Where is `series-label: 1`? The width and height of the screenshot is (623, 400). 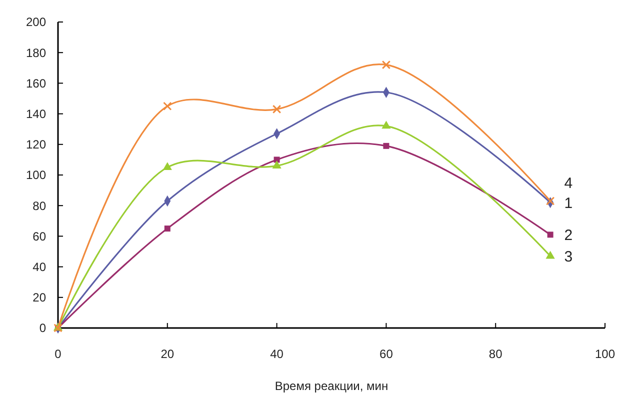 series-label: 1 is located at coordinates (568, 203).